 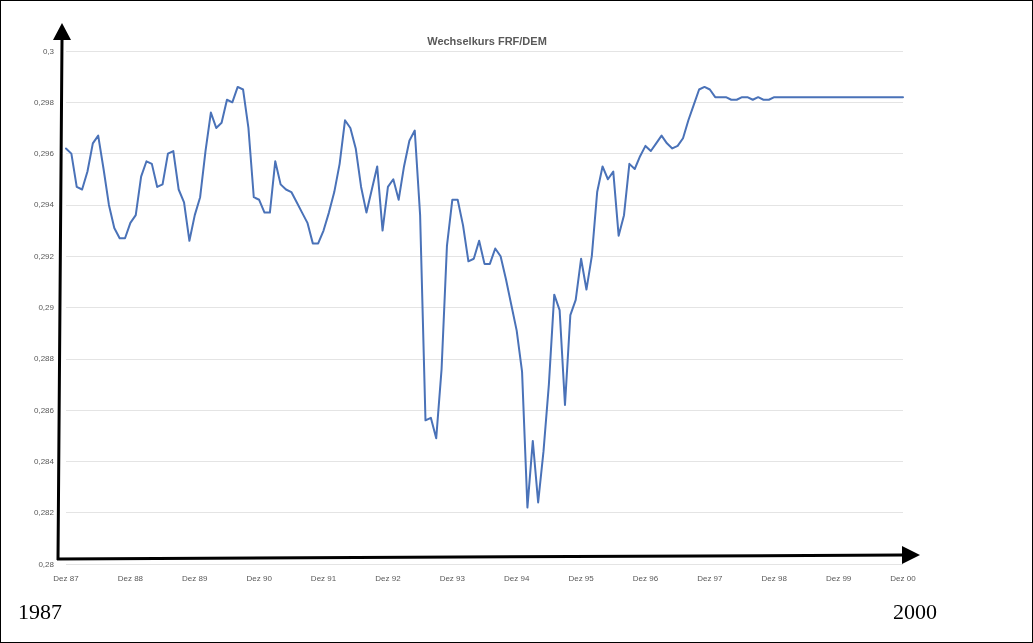 What do you see at coordinates (487, 40) in the screenshot?
I see `chart-title: Wechselkurs FRF/DEM` at bounding box center [487, 40].